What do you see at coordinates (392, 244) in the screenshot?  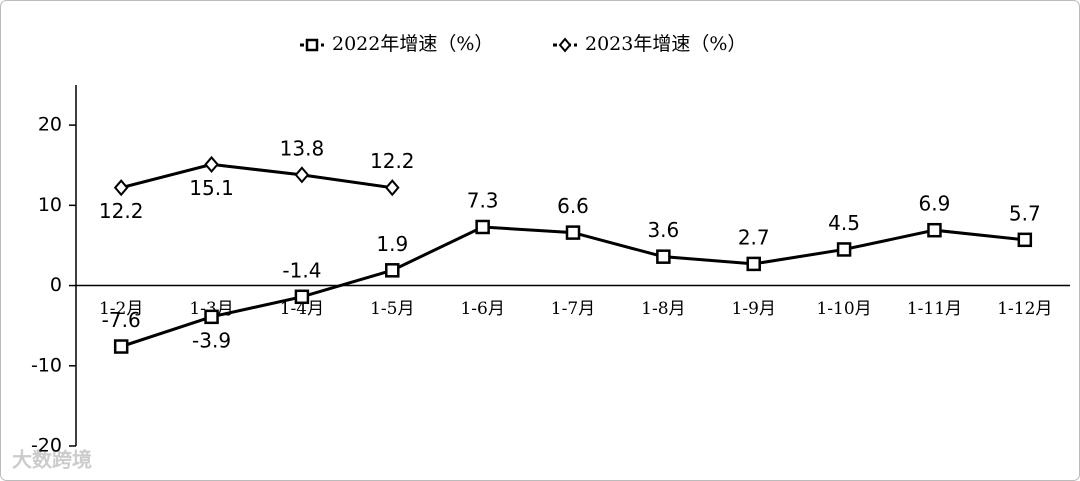 I see `data-label: 1.9` at bounding box center [392, 244].